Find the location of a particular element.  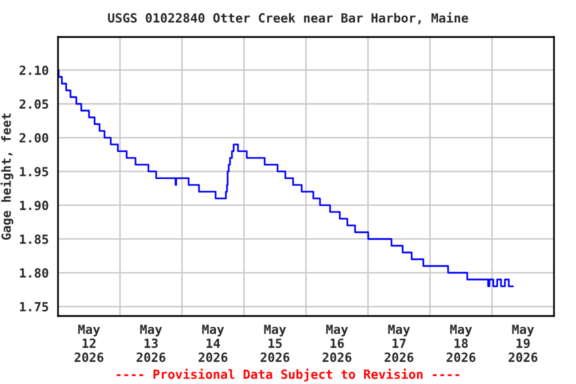

x-tick-label: May 15 2026 is located at coordinates (275, 343).